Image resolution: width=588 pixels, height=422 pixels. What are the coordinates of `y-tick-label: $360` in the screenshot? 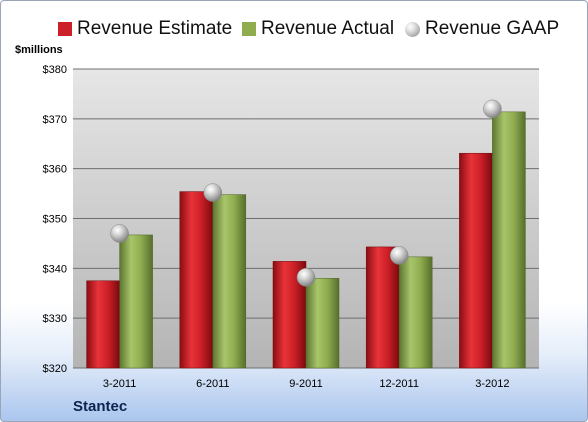 It's located at (55, 170).